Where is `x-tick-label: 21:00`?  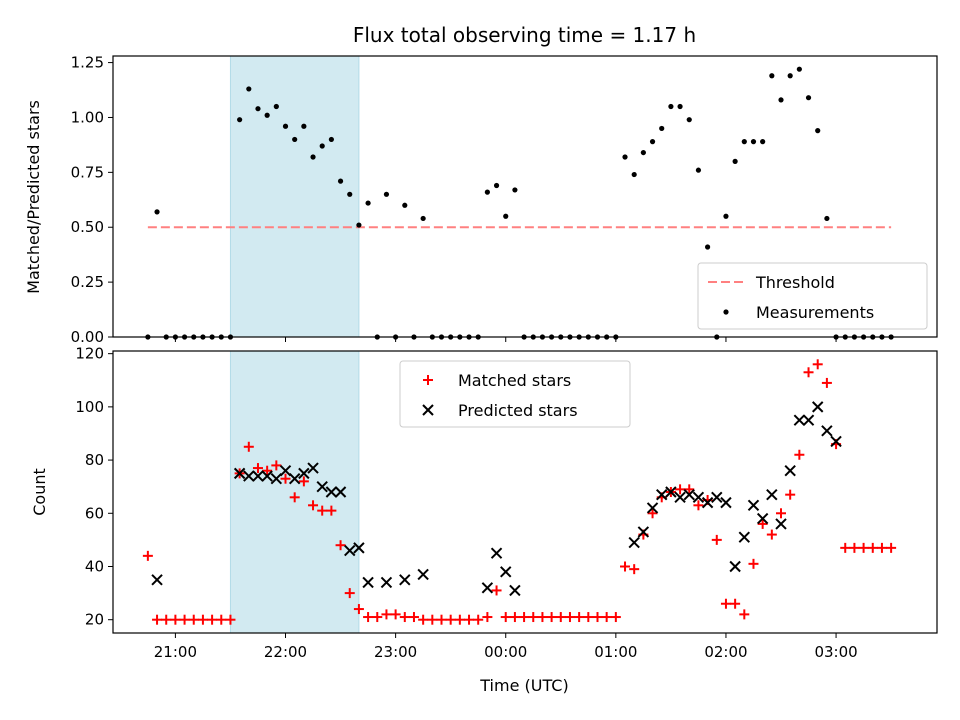 x-tick-label: 21:00 is located at coordinates (175, 652).